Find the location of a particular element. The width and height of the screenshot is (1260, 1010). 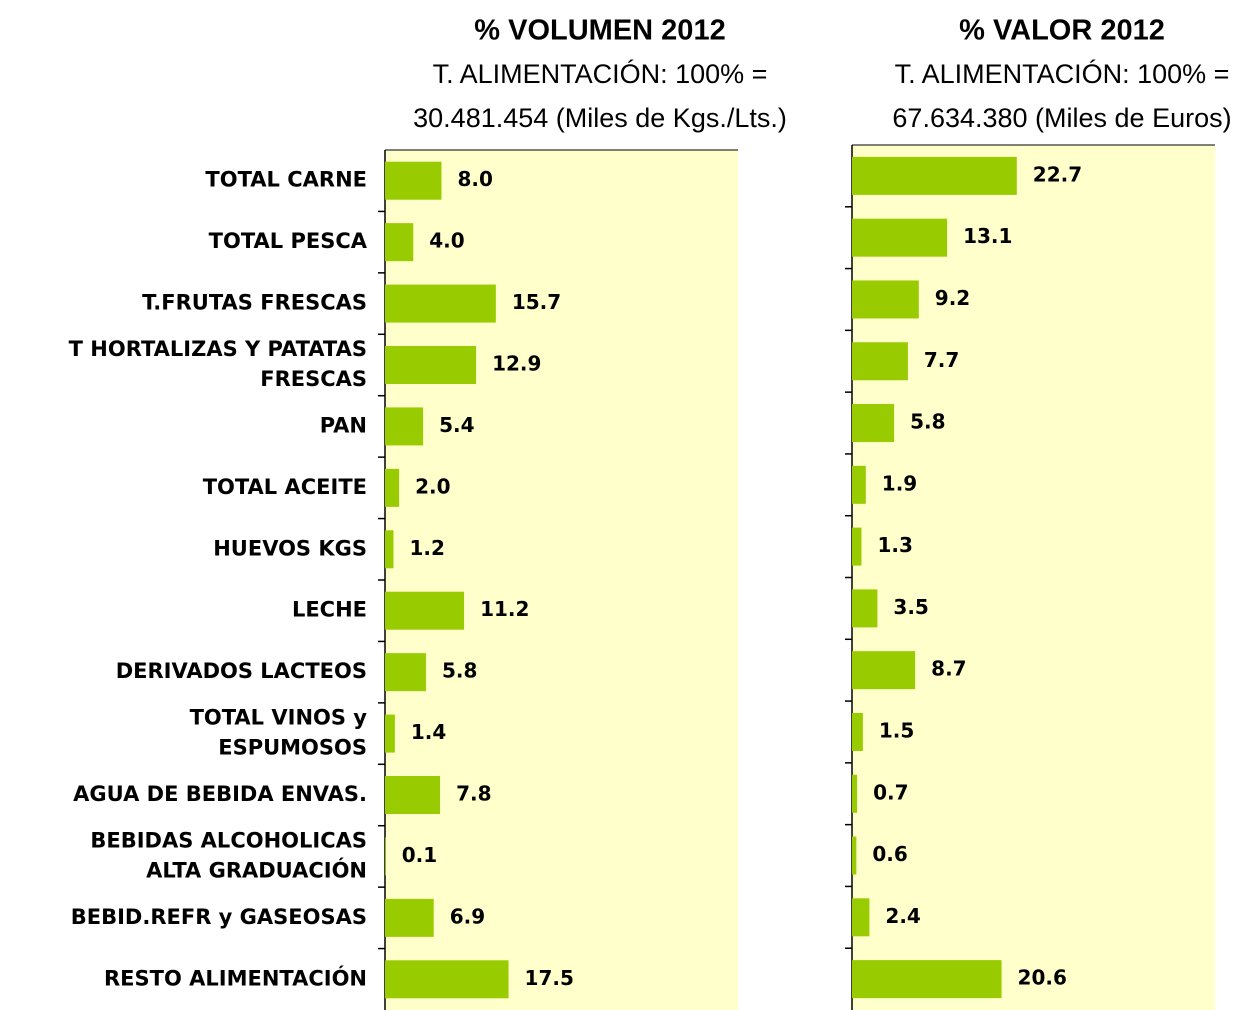

value-label: 7.8 is located at coordinates (473, 794).